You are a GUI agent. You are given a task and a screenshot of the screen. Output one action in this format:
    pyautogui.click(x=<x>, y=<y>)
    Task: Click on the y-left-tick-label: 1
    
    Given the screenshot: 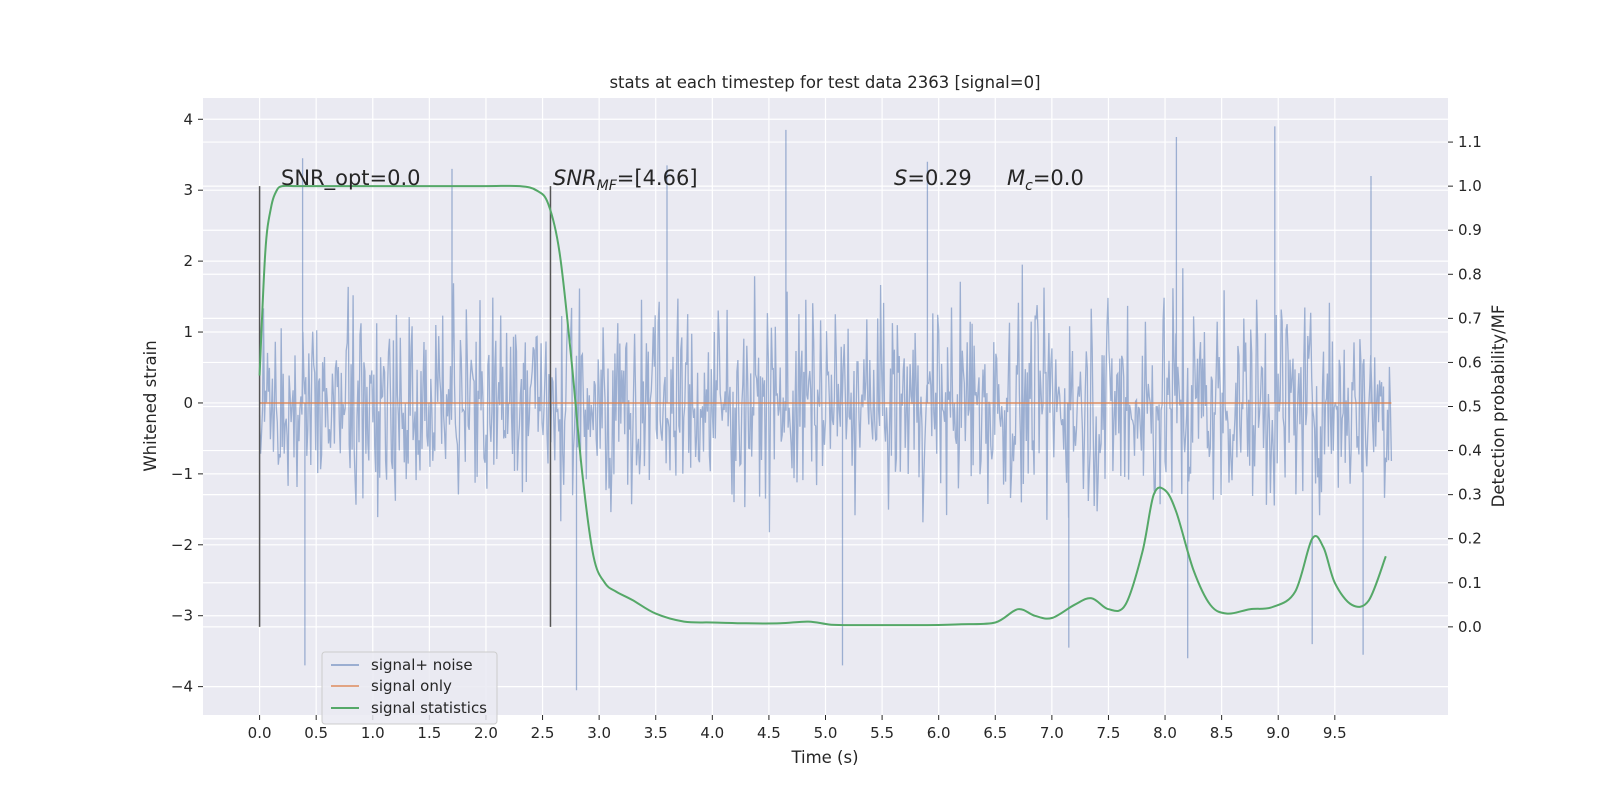 What is the action you would take?
    pyautogui.click(x=188, y=332)
    